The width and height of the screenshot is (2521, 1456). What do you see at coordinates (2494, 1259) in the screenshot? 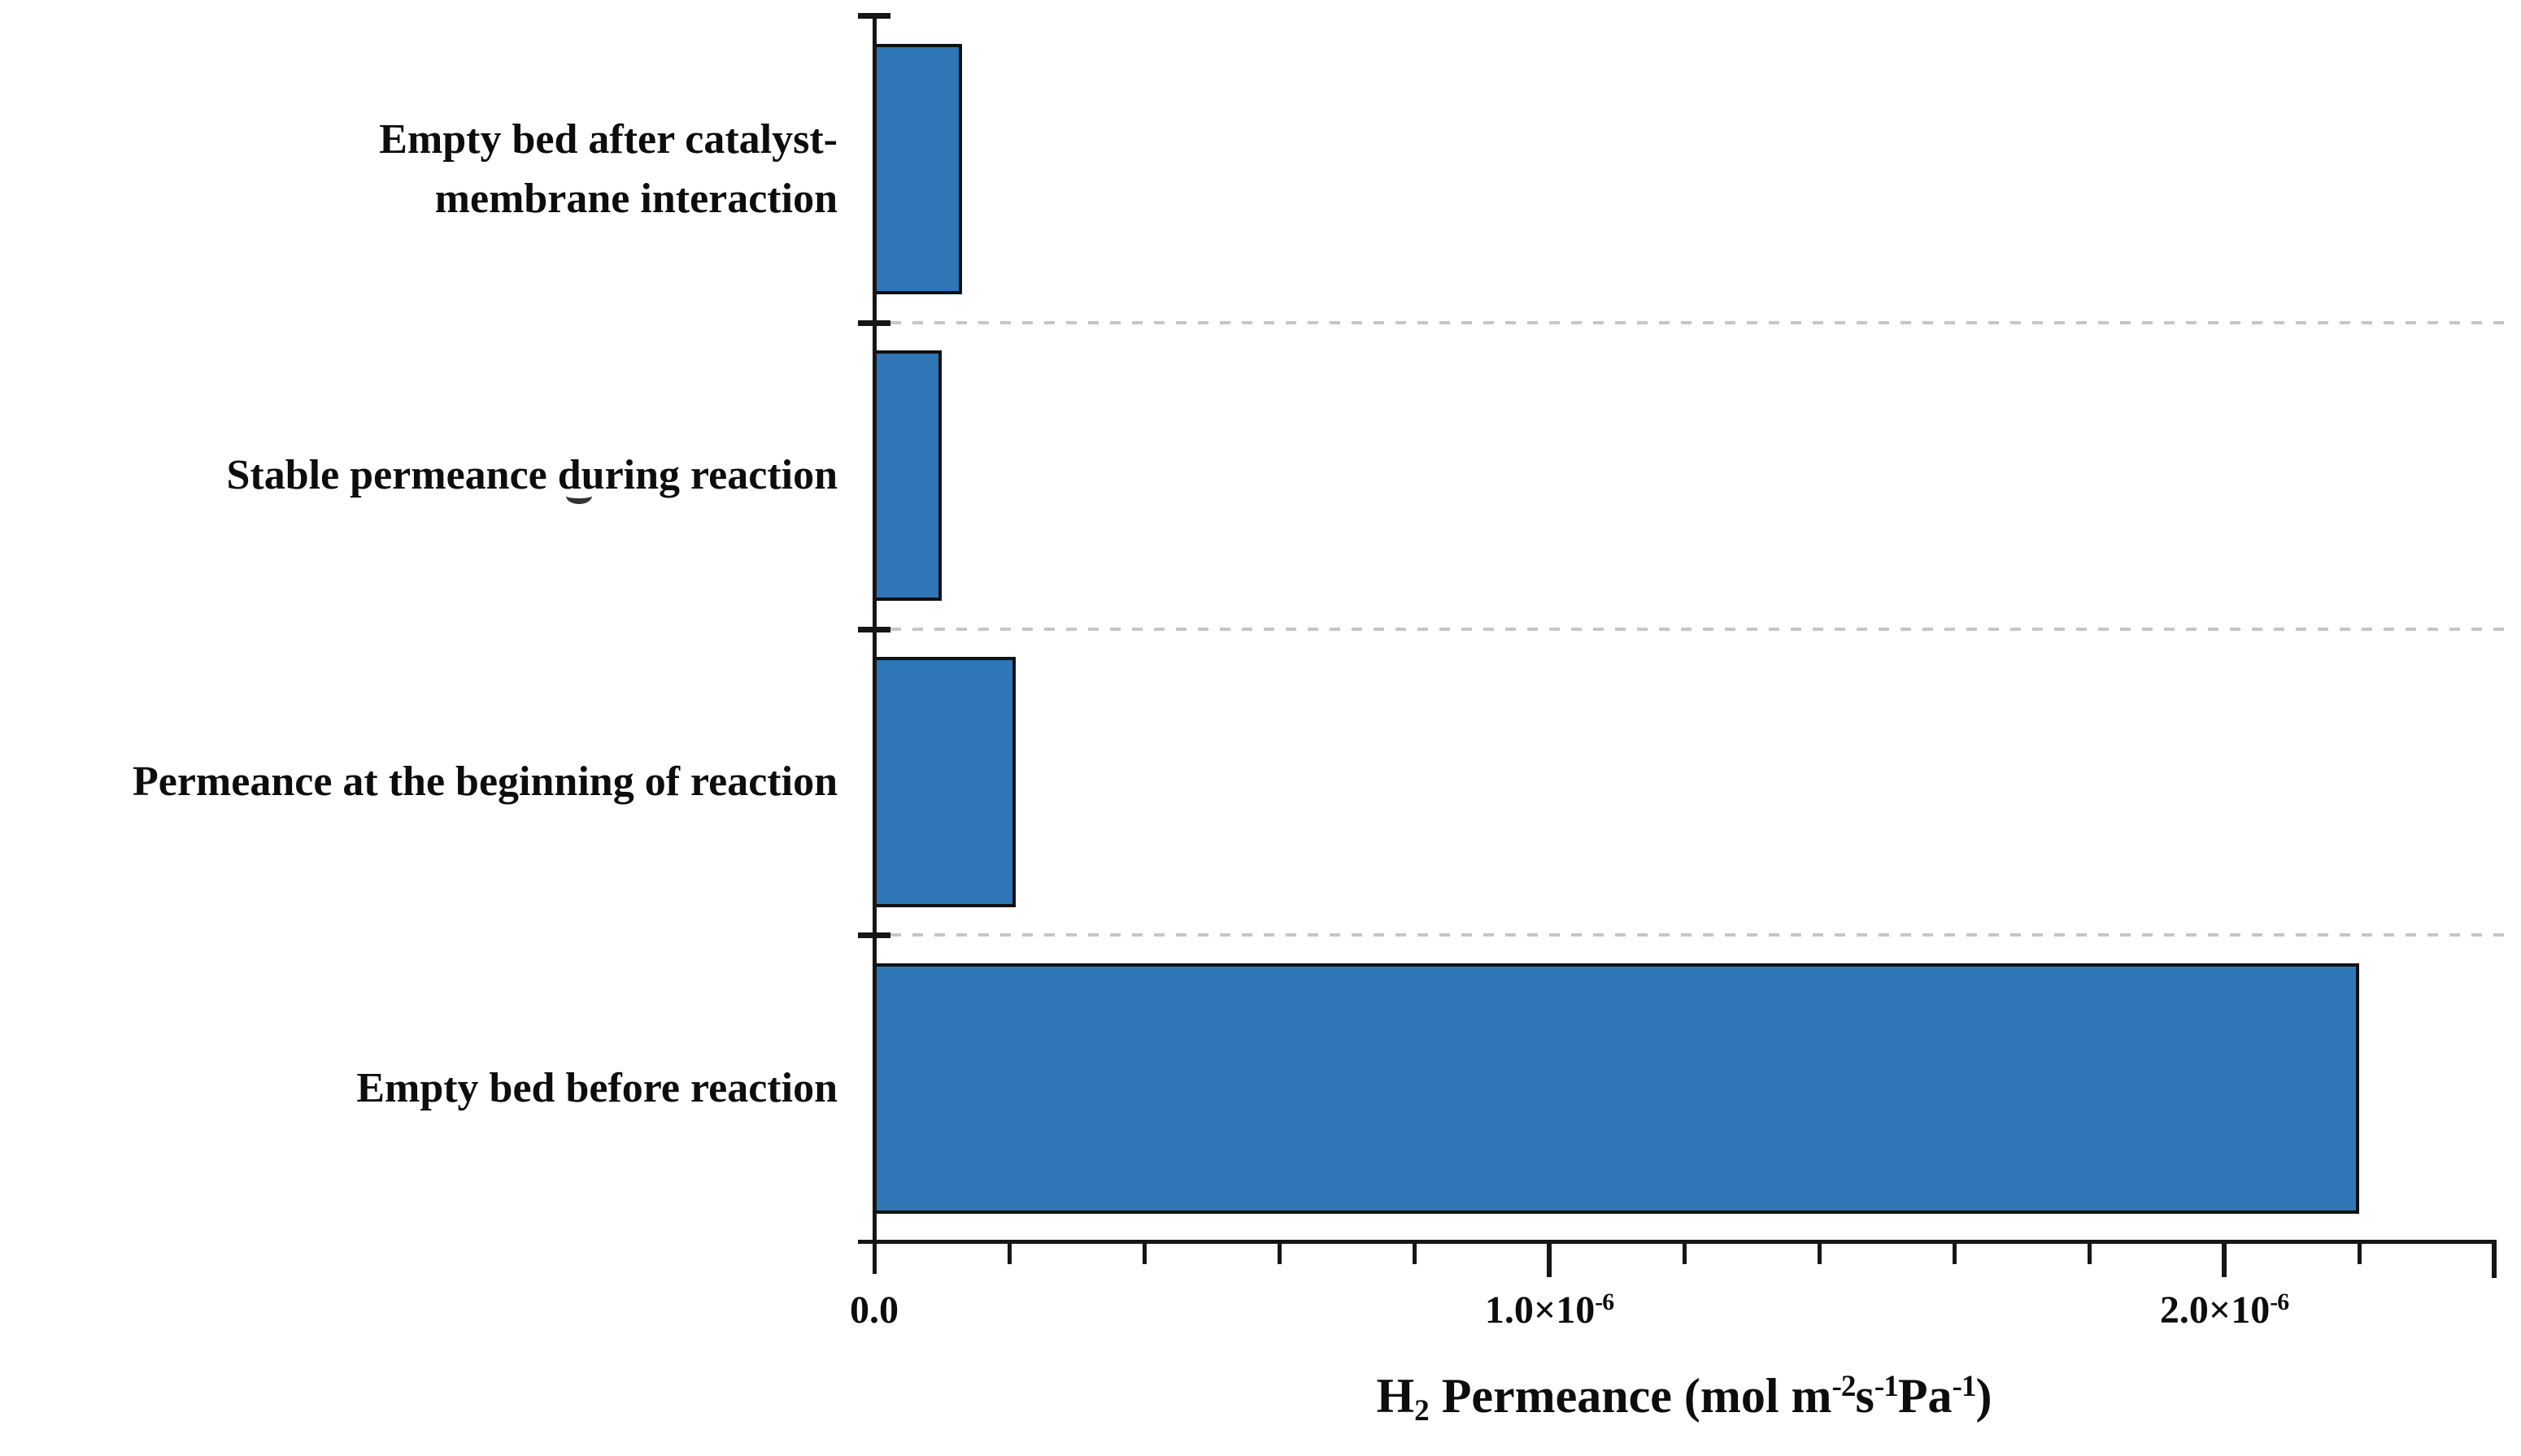
I see `x-axis-end-cap` at bounding box center [2494, 1259].